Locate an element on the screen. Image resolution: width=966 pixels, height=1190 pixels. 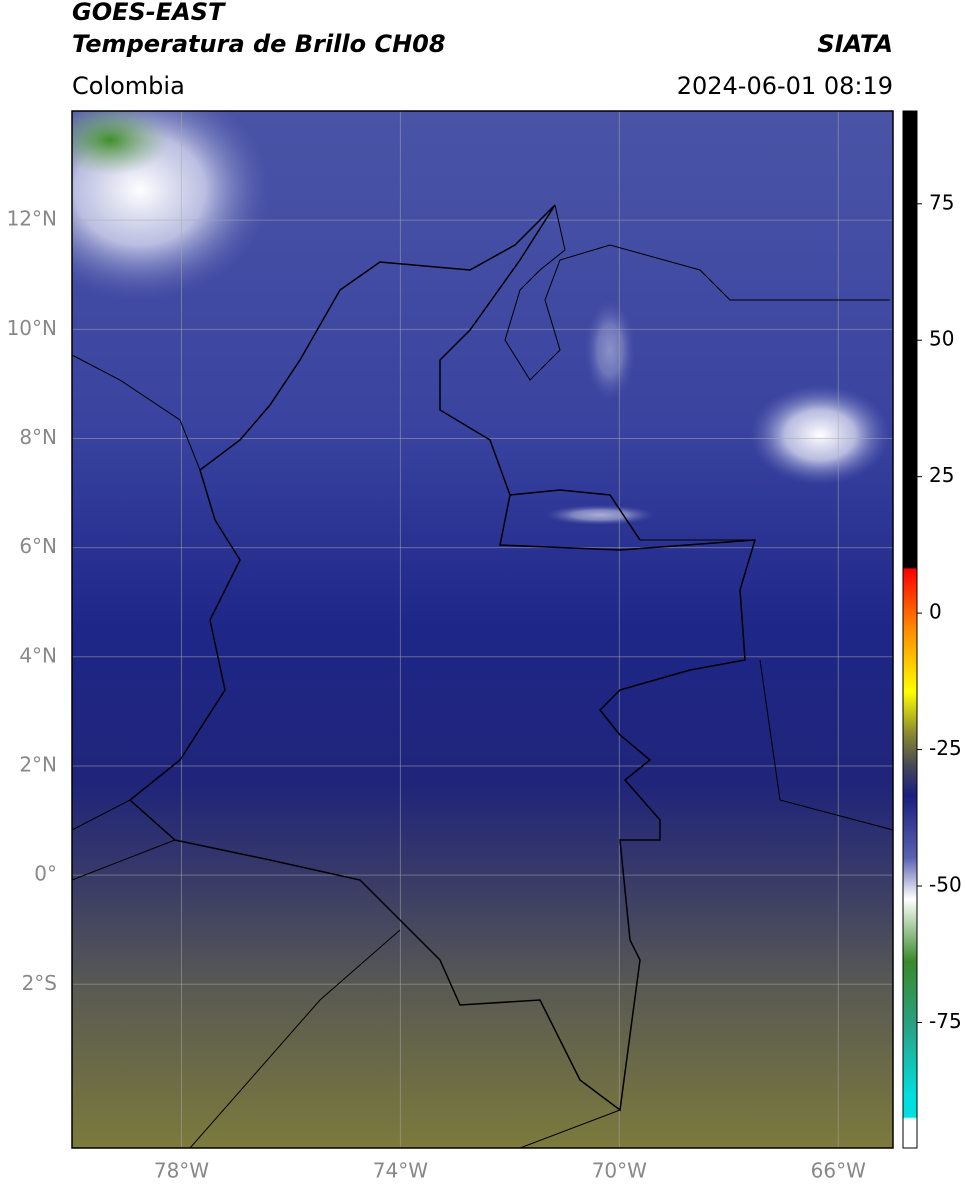
x-tick-label: 66°W is located at coordinates (838, 1171).